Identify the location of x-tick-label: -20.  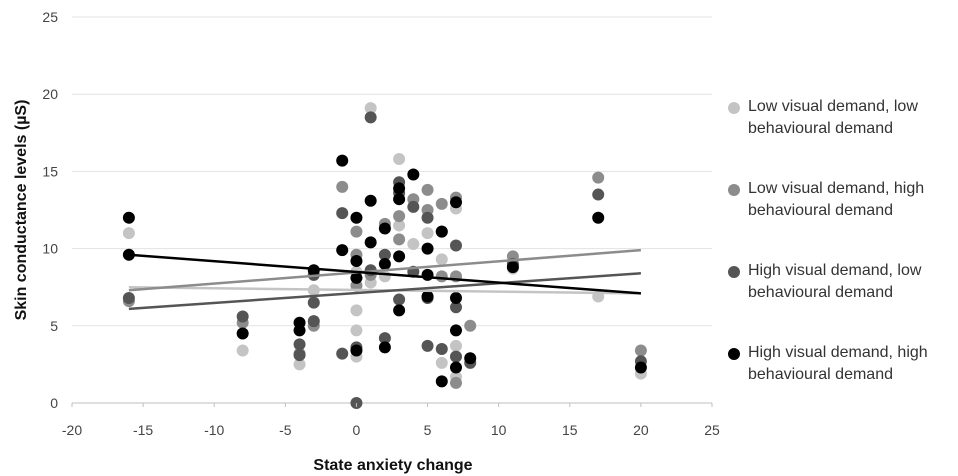
(72, 430).